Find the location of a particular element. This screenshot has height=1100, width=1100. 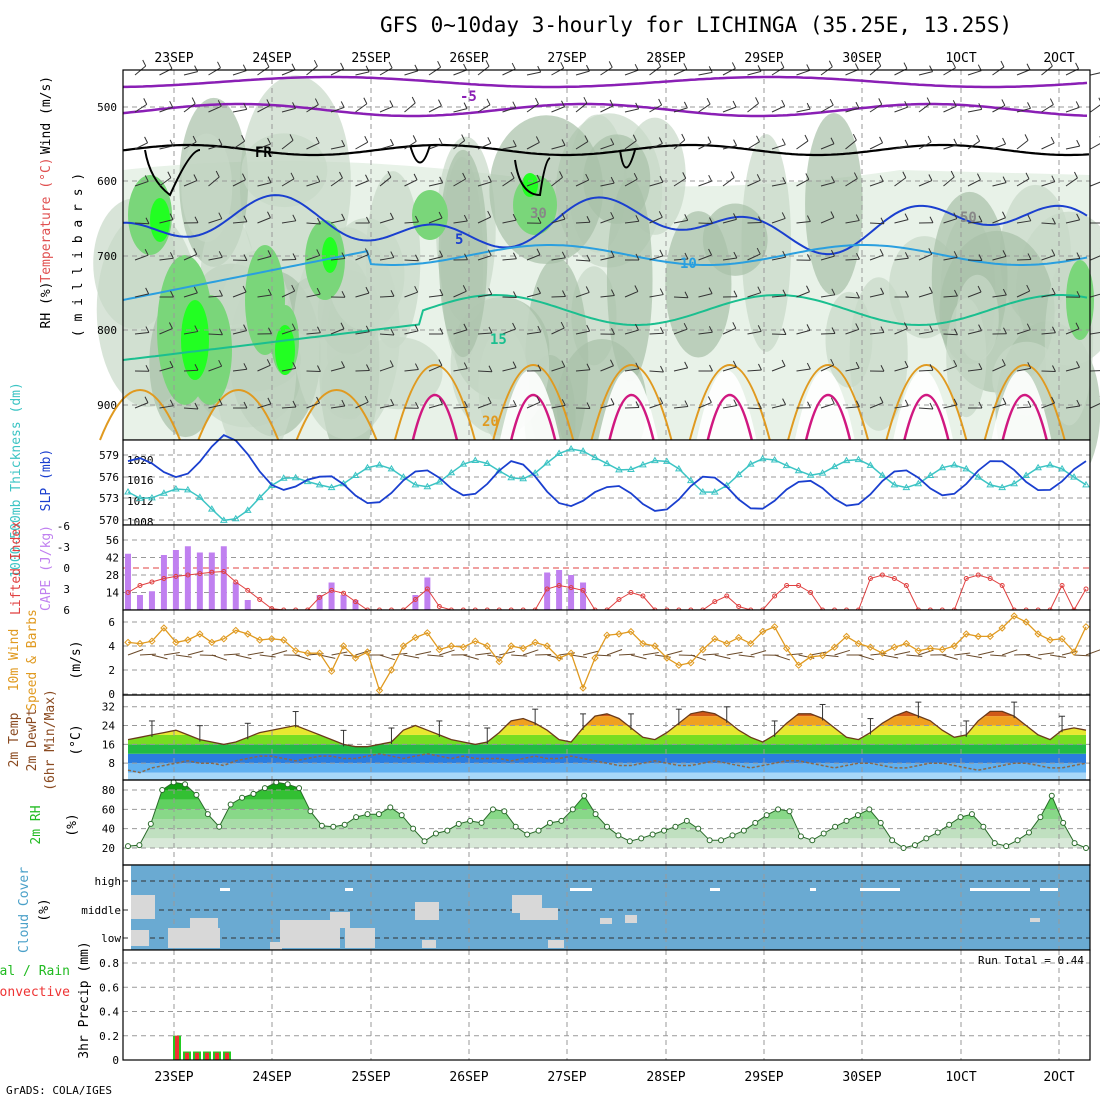

date-label-bottom: 30SEP is located at coordinates (861, 1077).